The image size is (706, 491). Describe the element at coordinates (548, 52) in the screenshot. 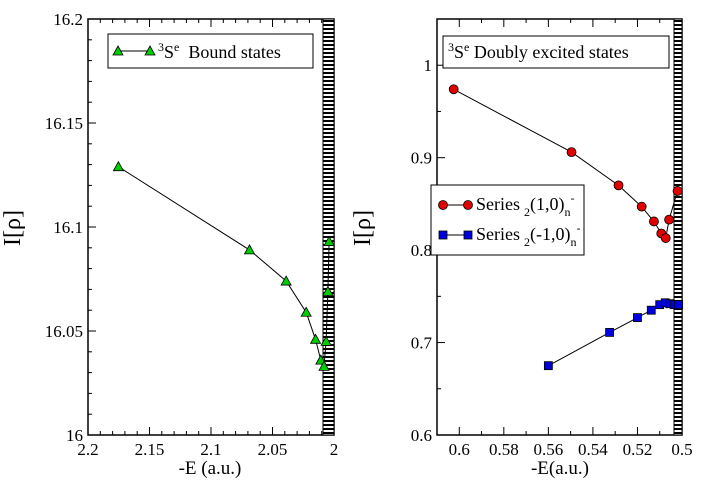

I see `title-rest: Doubly excited states` at that location.